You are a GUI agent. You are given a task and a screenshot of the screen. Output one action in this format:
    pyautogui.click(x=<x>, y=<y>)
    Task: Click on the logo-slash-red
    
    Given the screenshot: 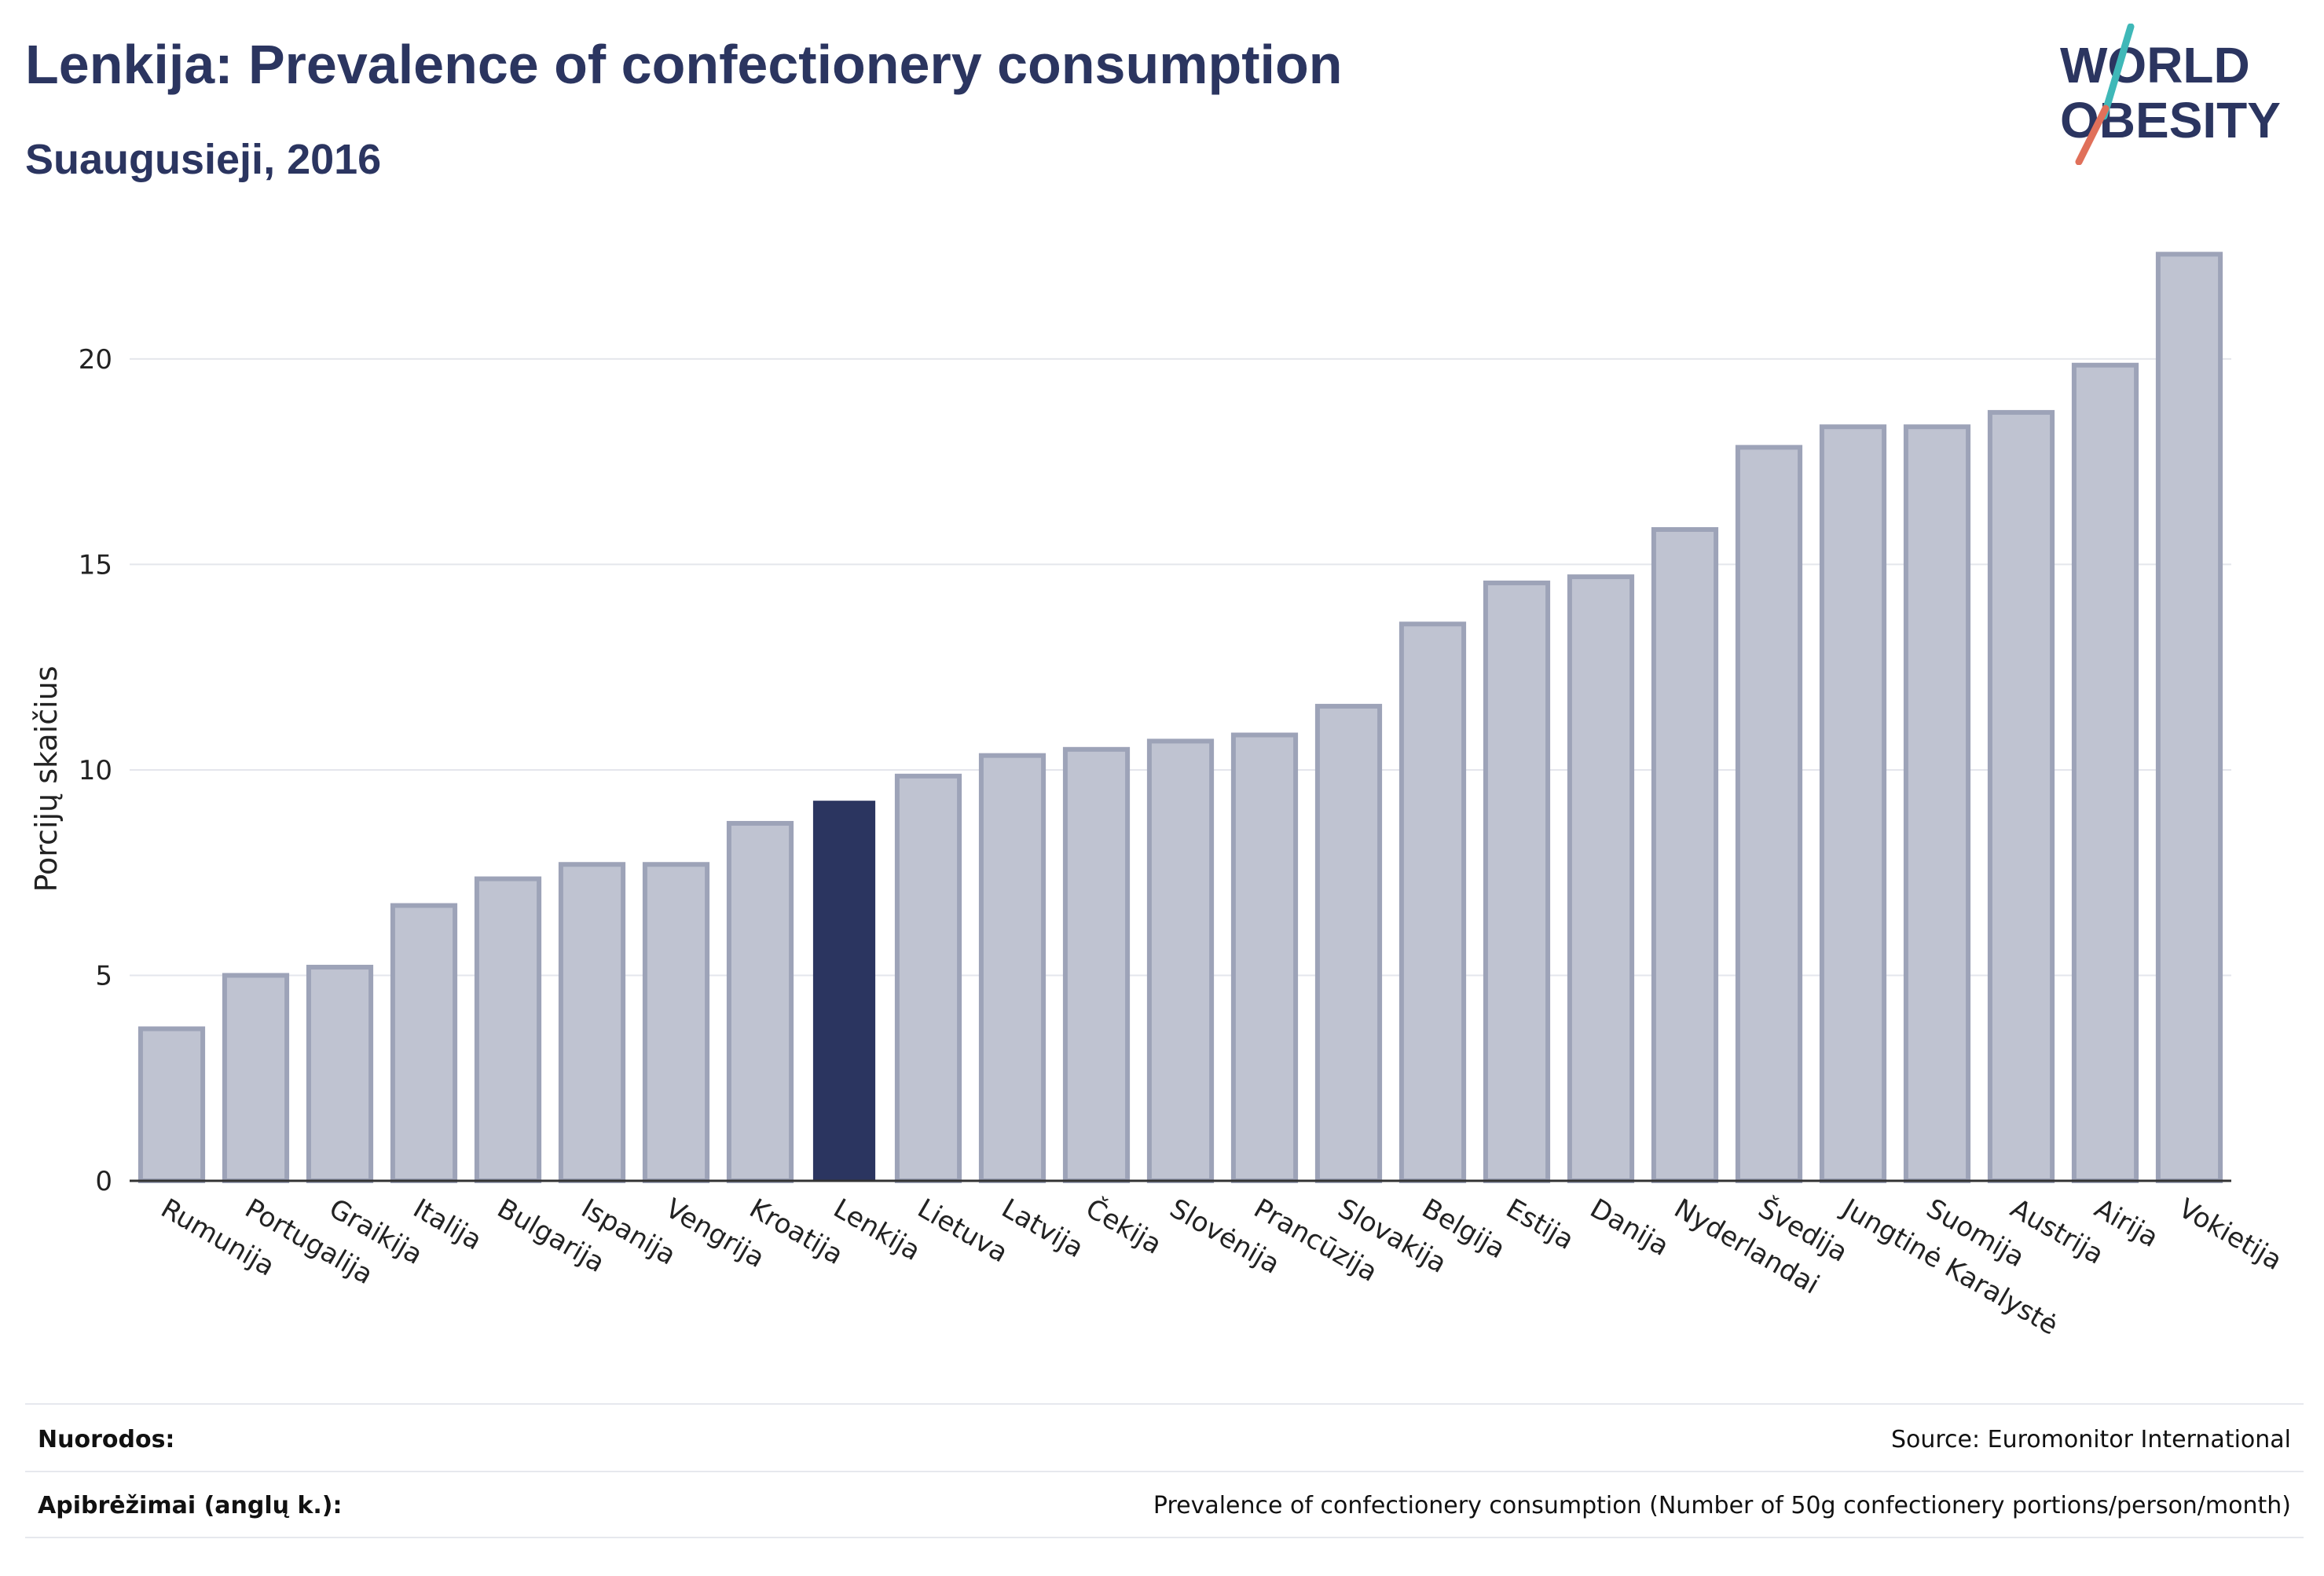 What is the action you would take?
    pyautogui.click(x=2092, y=134)
    